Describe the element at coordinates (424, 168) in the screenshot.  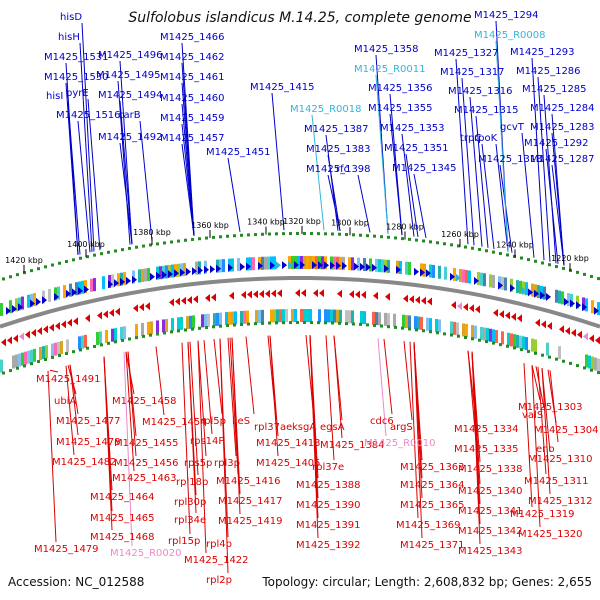
I see `gene-label: M1425_1345` at that location.